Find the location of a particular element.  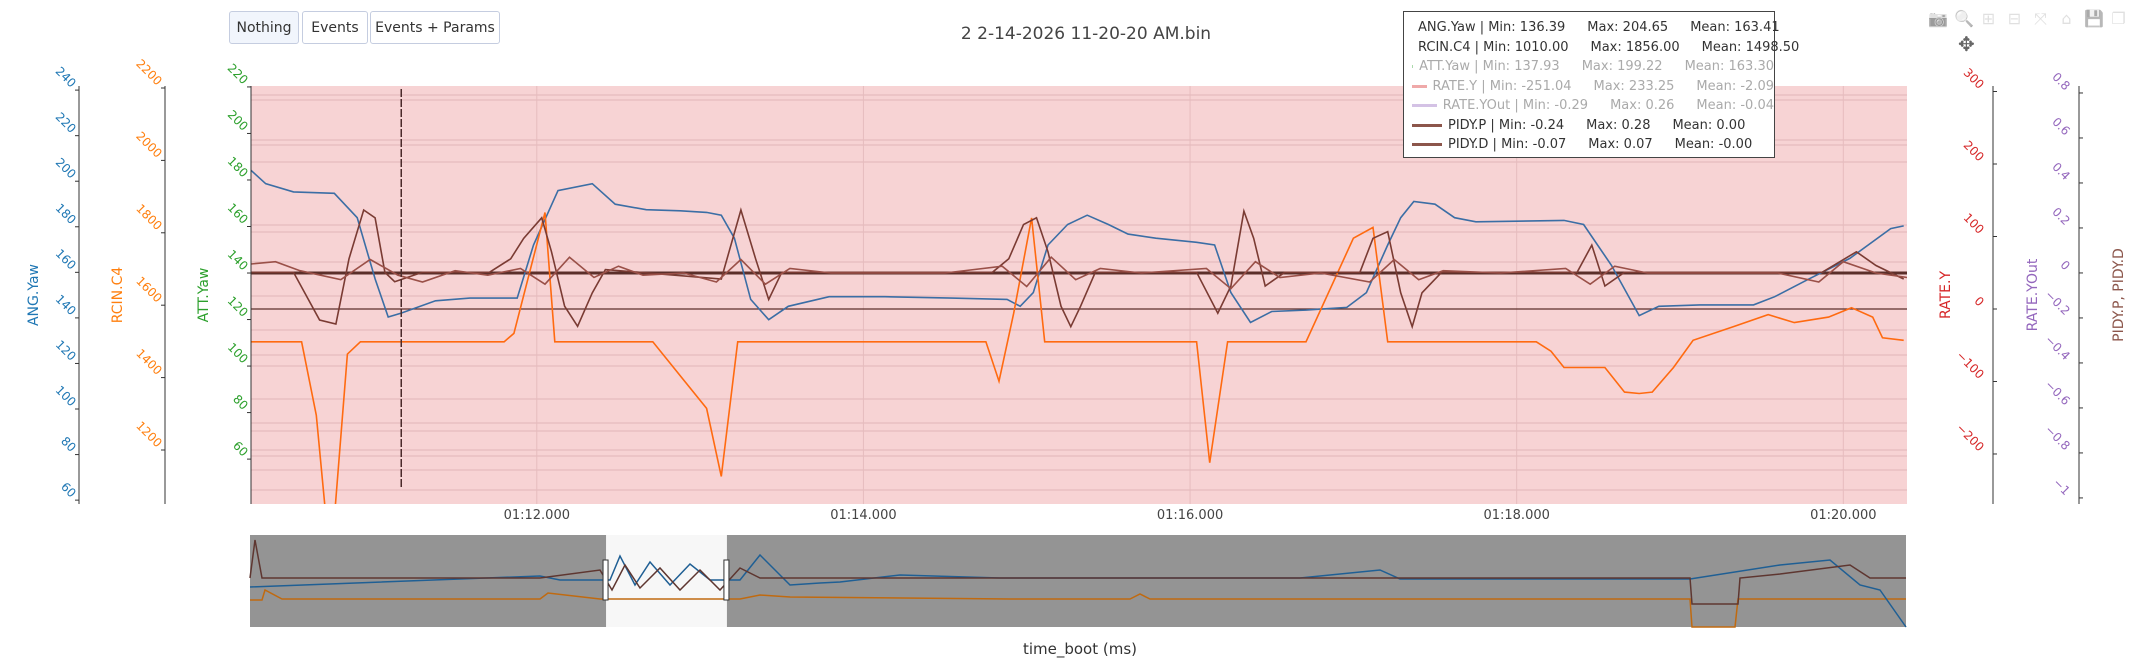

range-slider-background is located at coordinates (1078, 581).